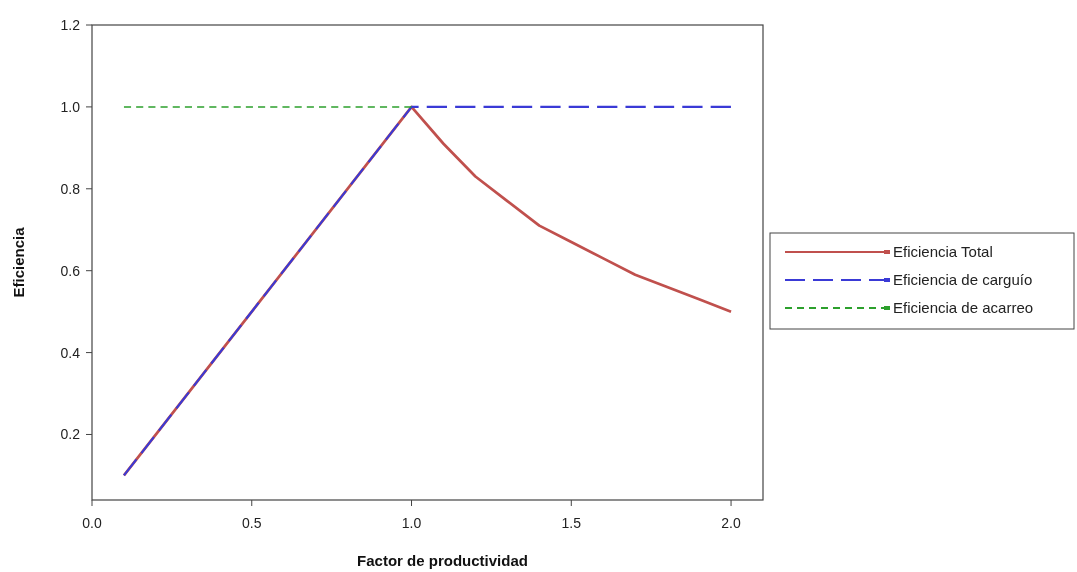 The height and width of the screenshot is (572, 1077). Describe the element at coordinates (442, 560) in the screenshot. I see `x-axis-title: Factor de productividad` at that location.